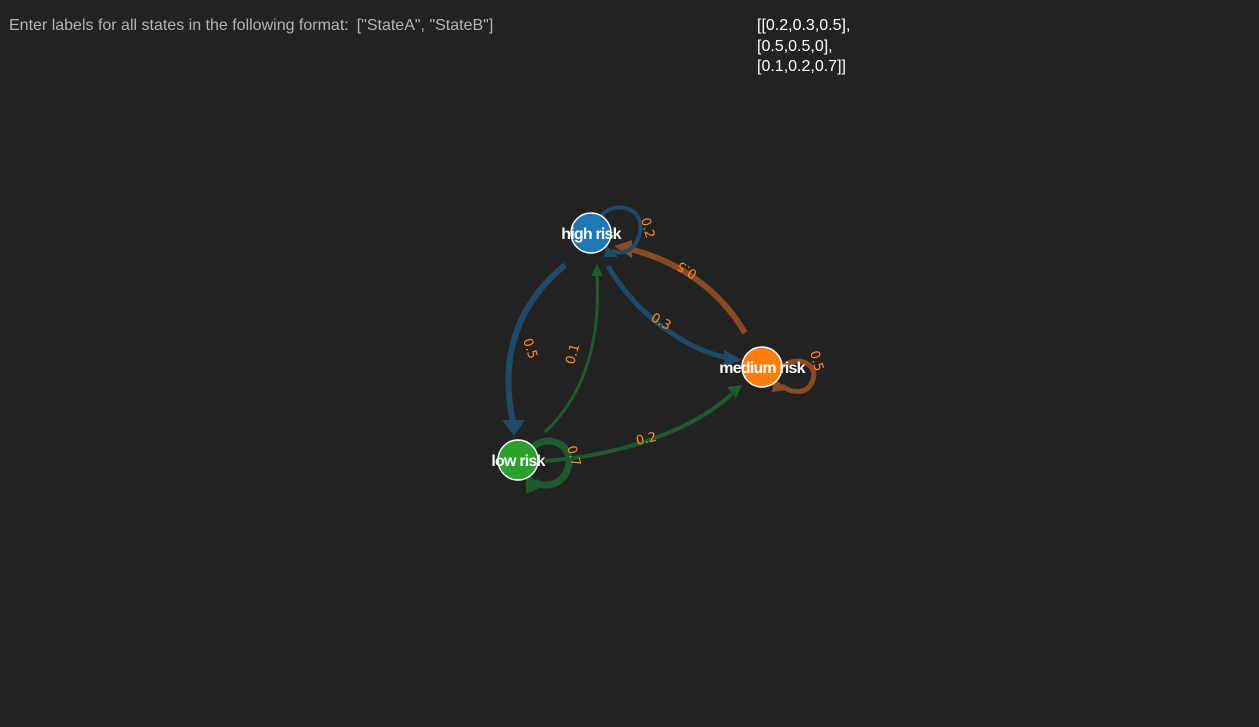  I want to click on matrix-row: [0.1,0.2,0.7]], so click(801, 66).